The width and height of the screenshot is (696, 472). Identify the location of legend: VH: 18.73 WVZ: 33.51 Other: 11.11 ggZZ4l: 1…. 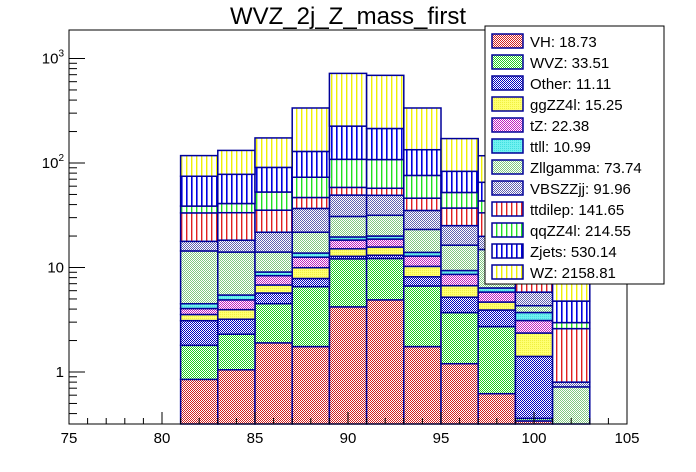
(574, 155).